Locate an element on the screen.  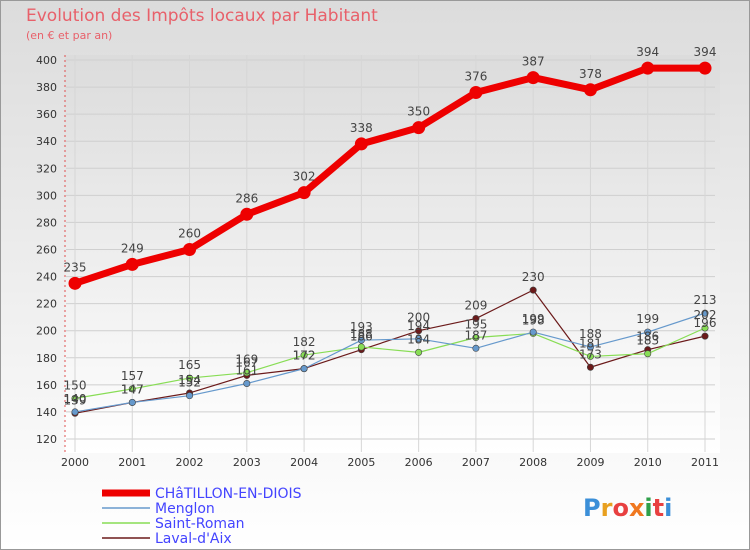
data-label-0-11: 394 is located at coordinates (705, 52).